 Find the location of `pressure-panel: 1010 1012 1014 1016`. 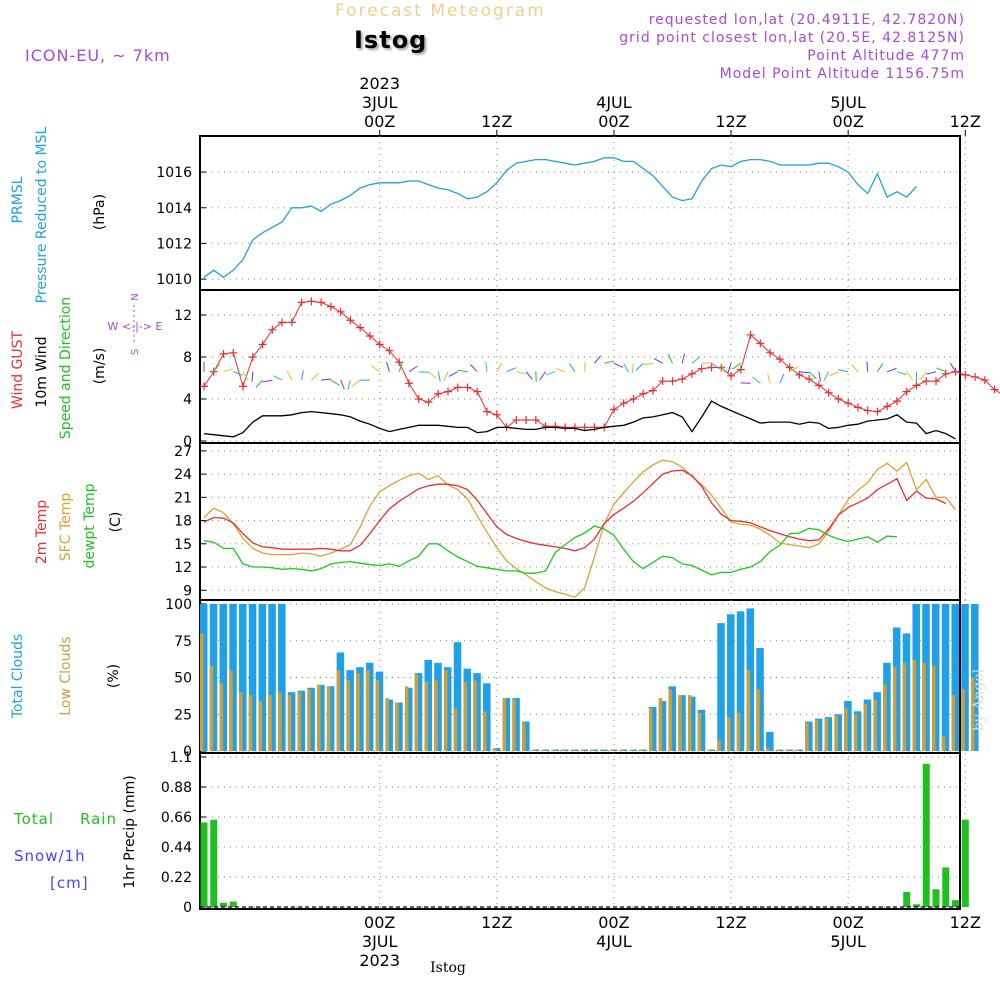

pressure-panel: 1010 1012 1014 1016 is located at coordinates (561, 213).